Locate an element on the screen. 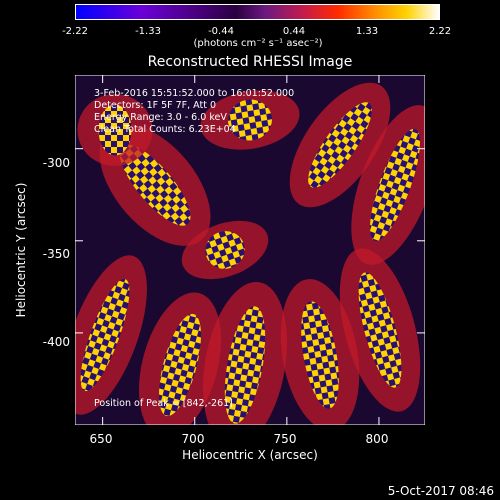 This screenshot has width=500, height=500. chart-title: Reconstructed RHESSI Image is located at coordinates (250, 62).